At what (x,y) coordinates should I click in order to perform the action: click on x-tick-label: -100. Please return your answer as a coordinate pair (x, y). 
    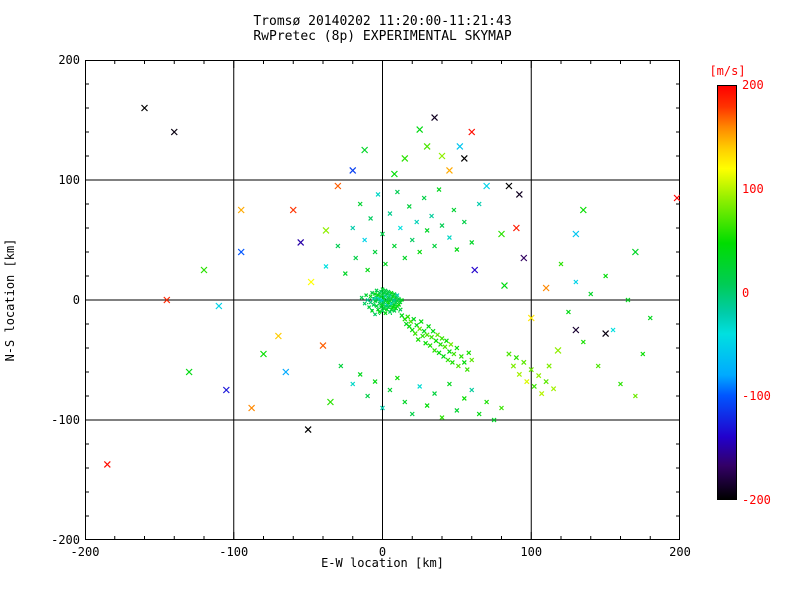
    Looking at the image, I should click on (234, 552).